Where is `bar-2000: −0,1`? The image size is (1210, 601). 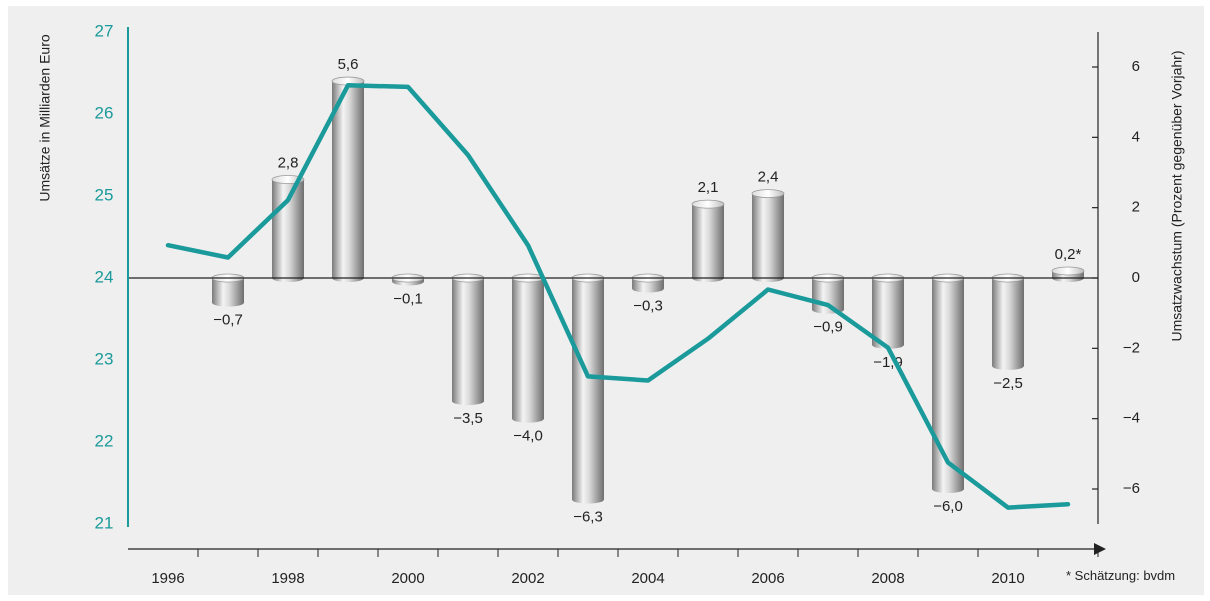
bar-2000: −0,1 is located at coordinates (408, 290).